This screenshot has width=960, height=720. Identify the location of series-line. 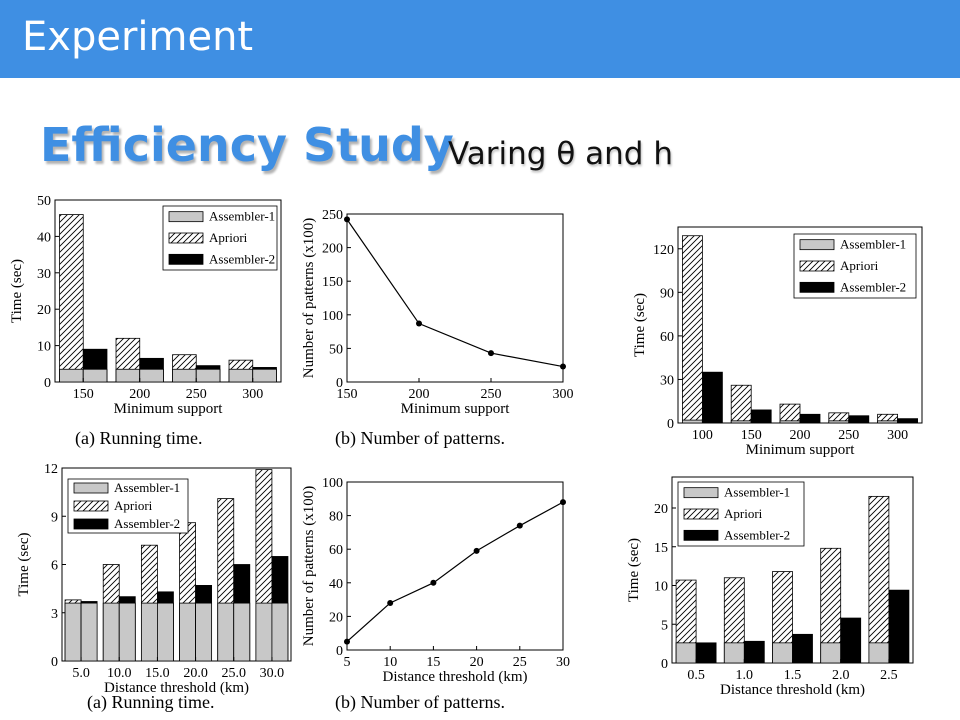
(455, 572).